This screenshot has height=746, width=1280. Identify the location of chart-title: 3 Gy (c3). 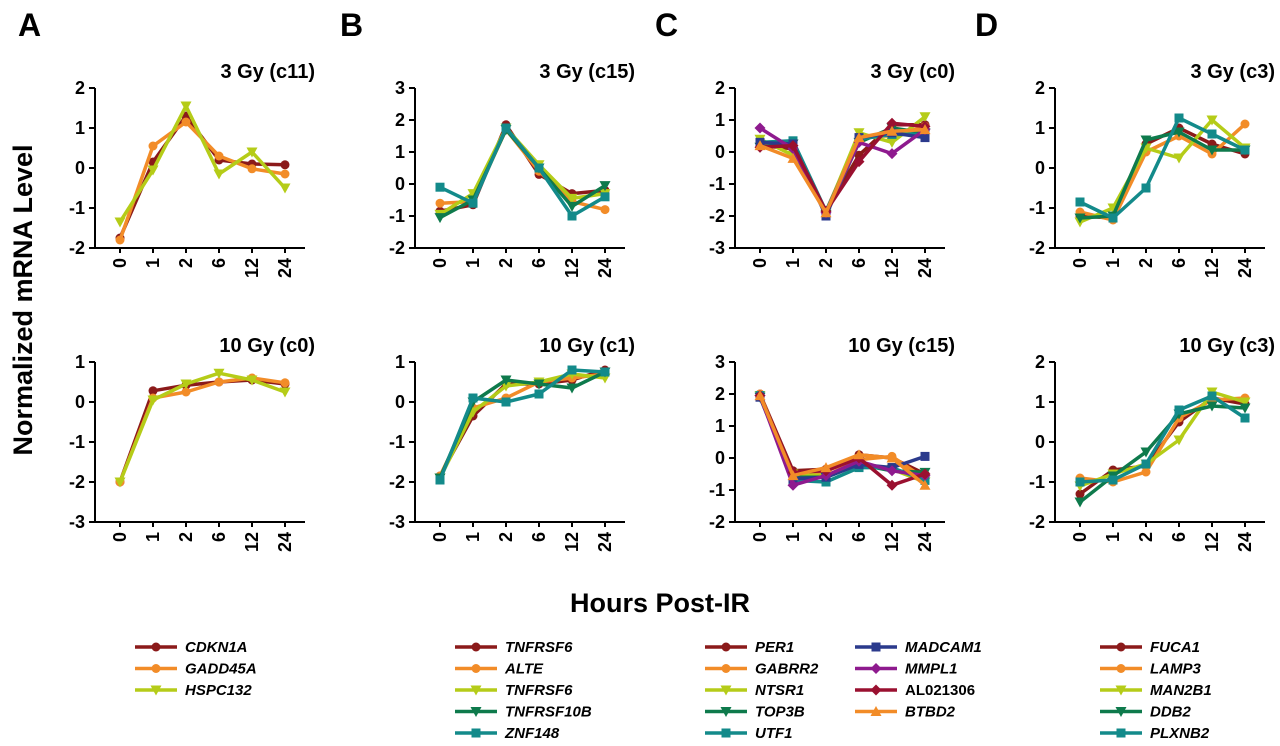
(1233, 72).